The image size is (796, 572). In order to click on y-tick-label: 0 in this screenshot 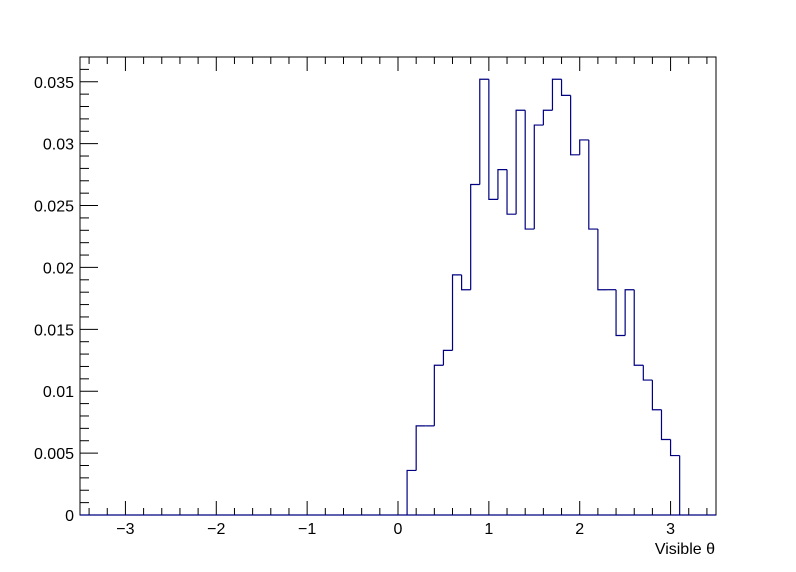, I will do `click(69, 516)`.